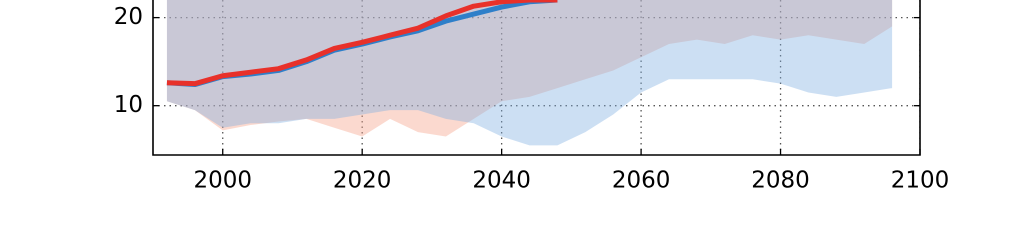  Describe the element at coordinates (641, 181) in the screenshot. I see `x-tick-label: 2060` at that location.